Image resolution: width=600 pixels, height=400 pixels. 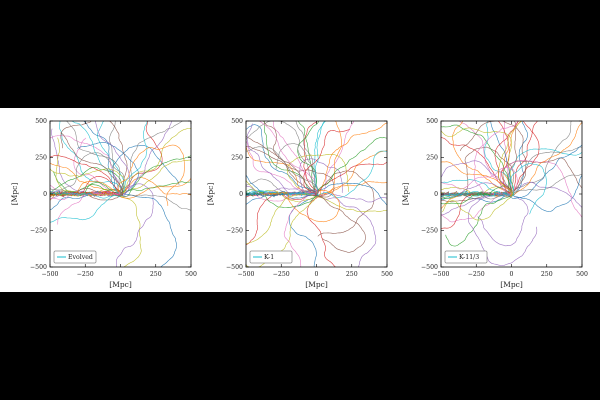 I want to click on x-tick-label: 250, so click(x=156, y=274).